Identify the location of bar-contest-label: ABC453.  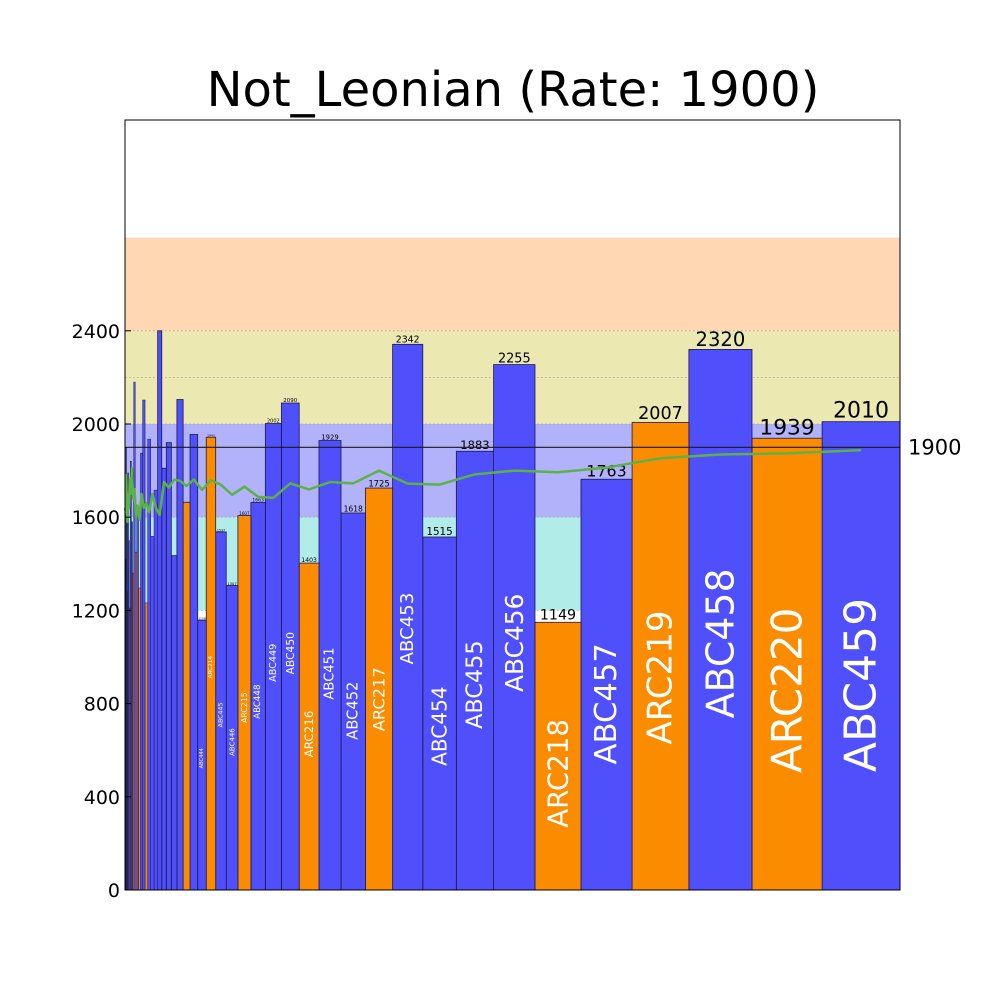
(407, 629).